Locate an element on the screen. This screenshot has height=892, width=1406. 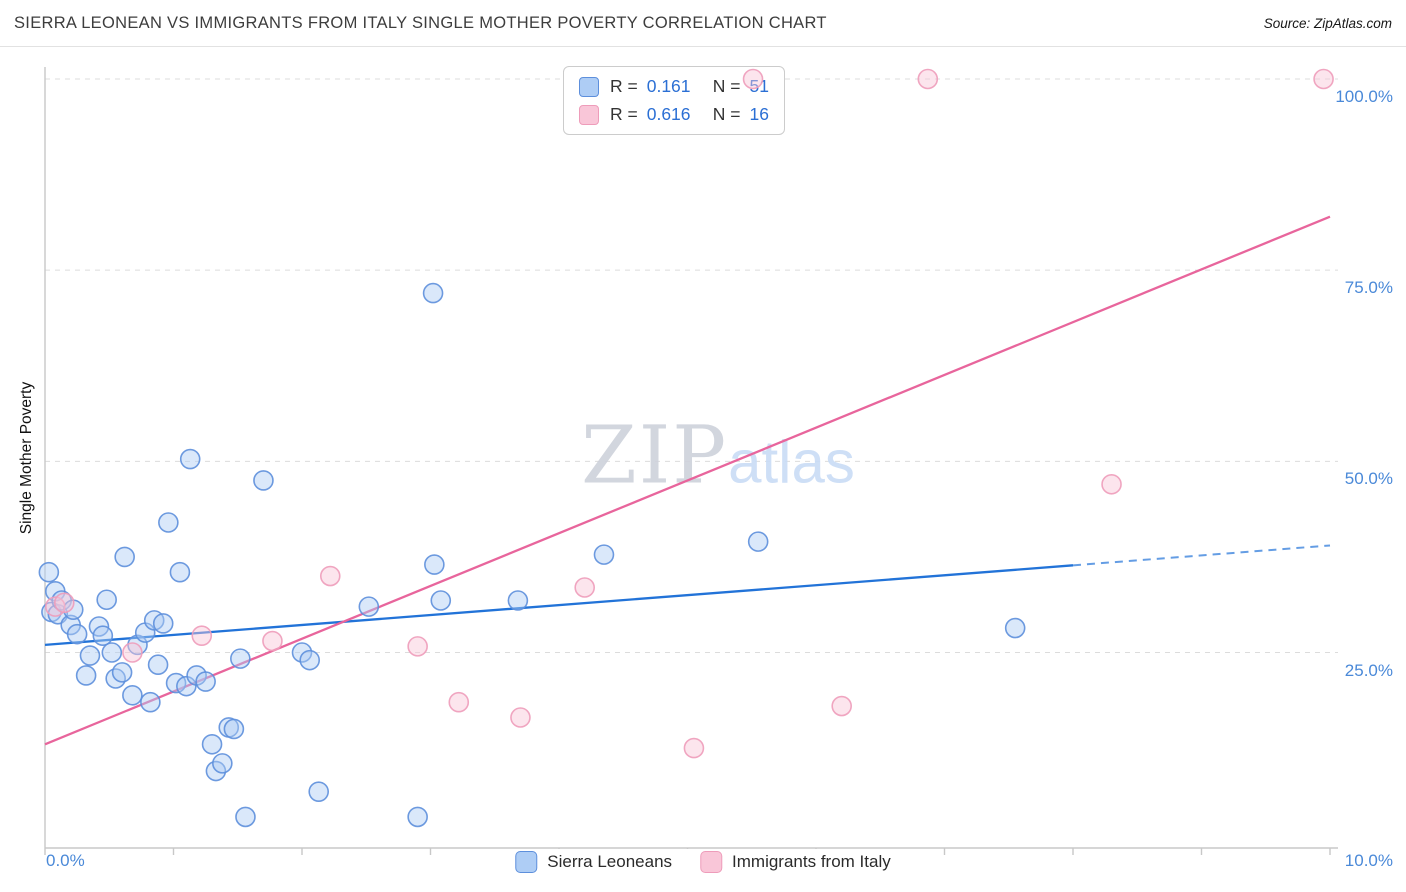
correlation-row-sierra-leoneans: R = 0.161 N = 51 is located at coordinates (674, 86).